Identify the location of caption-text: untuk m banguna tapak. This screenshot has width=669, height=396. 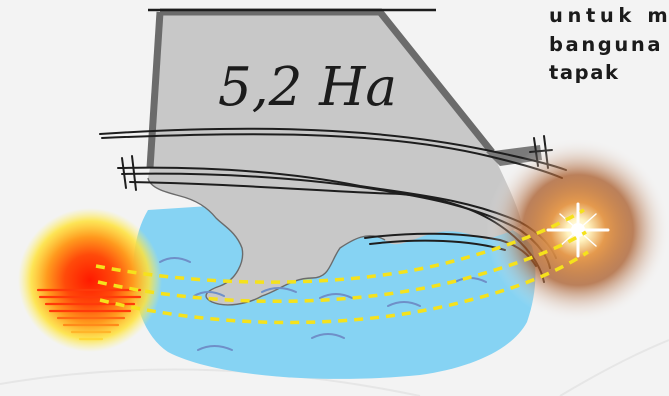
(609, 45).